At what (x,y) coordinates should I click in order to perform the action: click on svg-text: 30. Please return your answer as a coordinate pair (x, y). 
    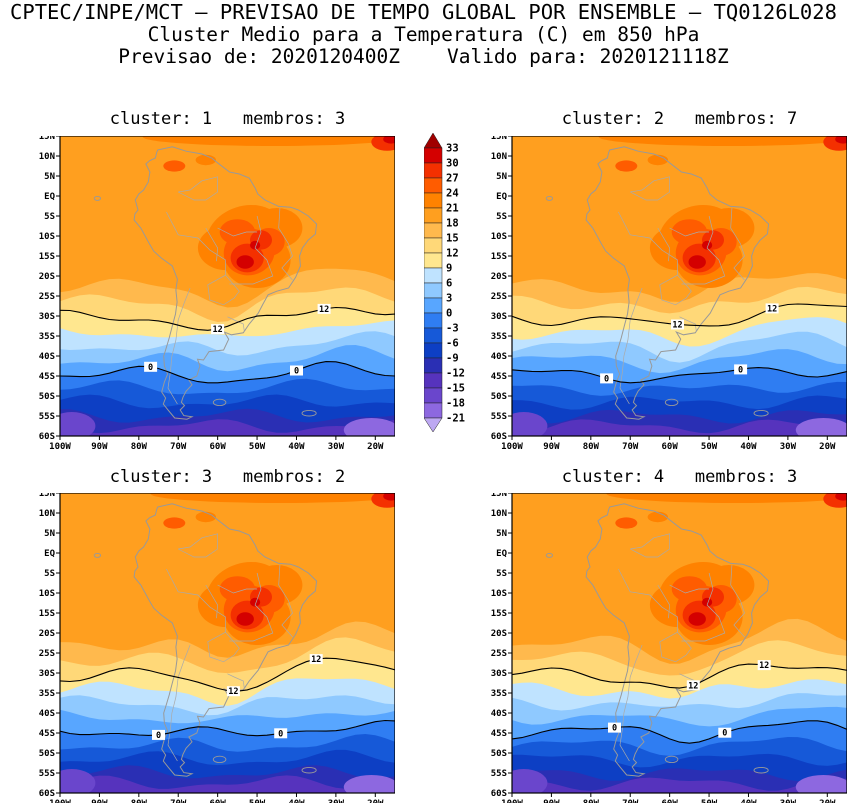
    Looking at the image, I should click on (452, 164).